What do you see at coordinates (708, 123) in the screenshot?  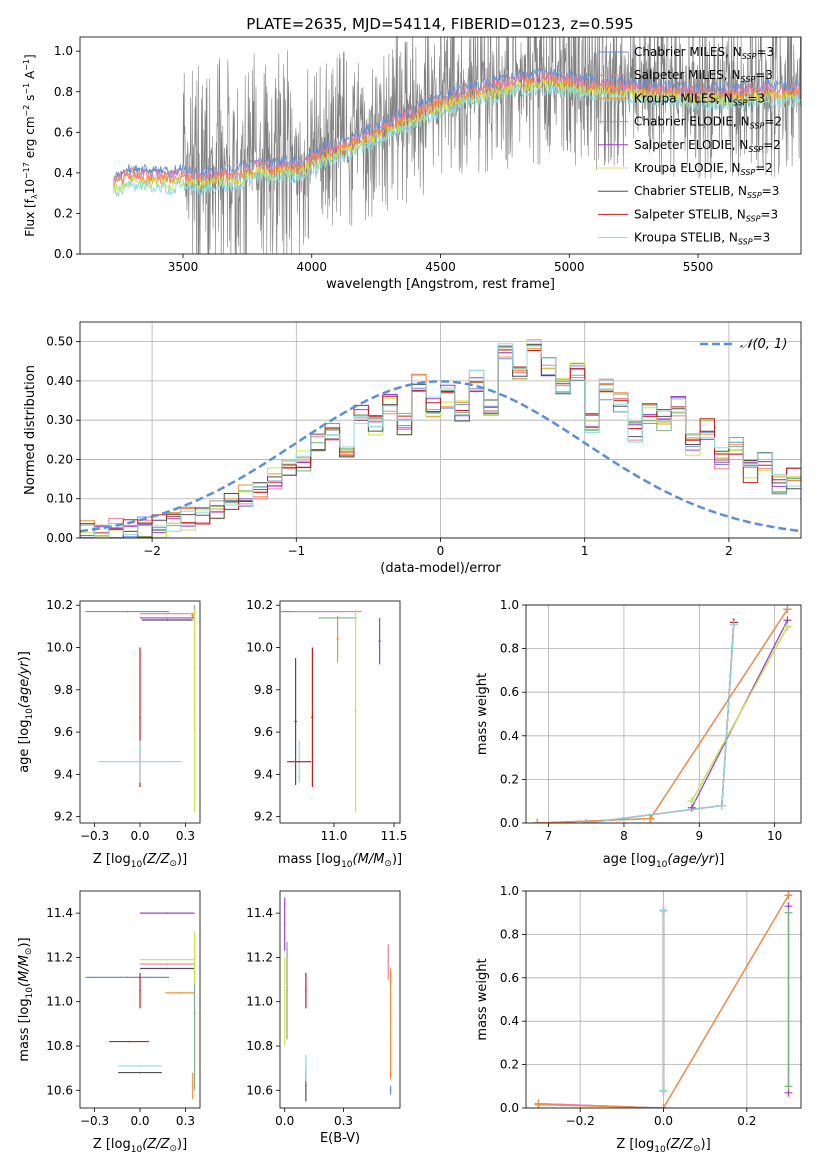 I see `legend-label-chabrier_elodie: Chabrier ELODIE, NSSP=2` at bounding box center [708, 123].